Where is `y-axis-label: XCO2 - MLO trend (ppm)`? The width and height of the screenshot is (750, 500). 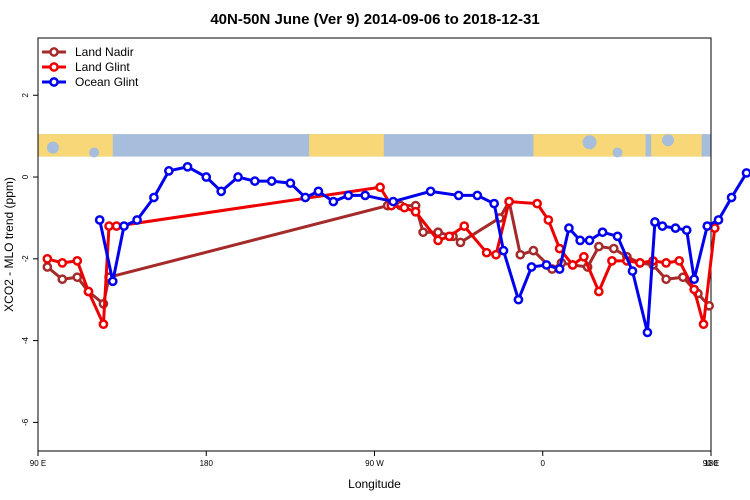 y-axis-label: XCO2 - MLO trend (ppm) is located at coordinates (9, 244).